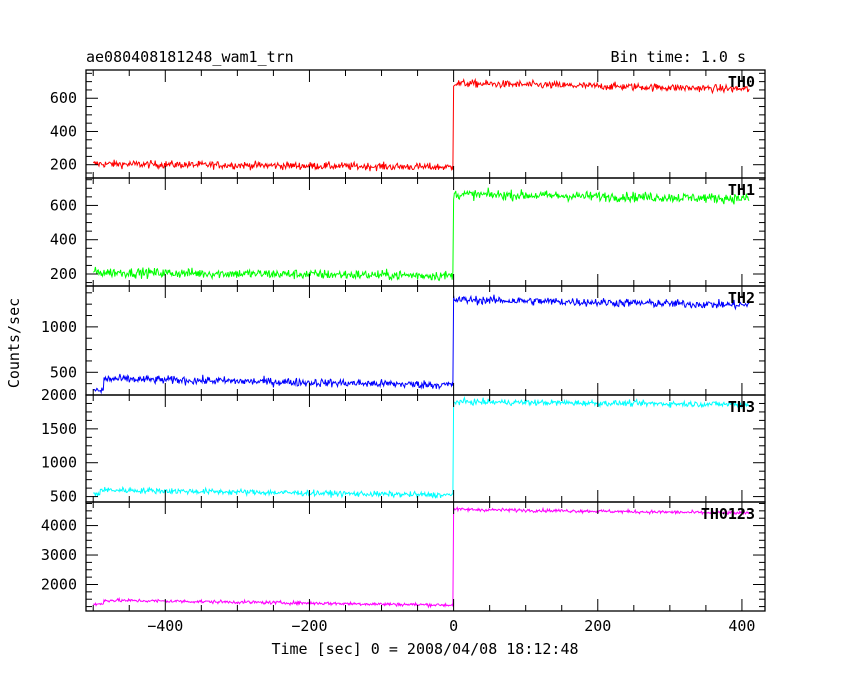 The width and height of the screenshot is (850, 680). I want to click on chart-title: ae080408181248_wam1_trn, so click(190, 57).